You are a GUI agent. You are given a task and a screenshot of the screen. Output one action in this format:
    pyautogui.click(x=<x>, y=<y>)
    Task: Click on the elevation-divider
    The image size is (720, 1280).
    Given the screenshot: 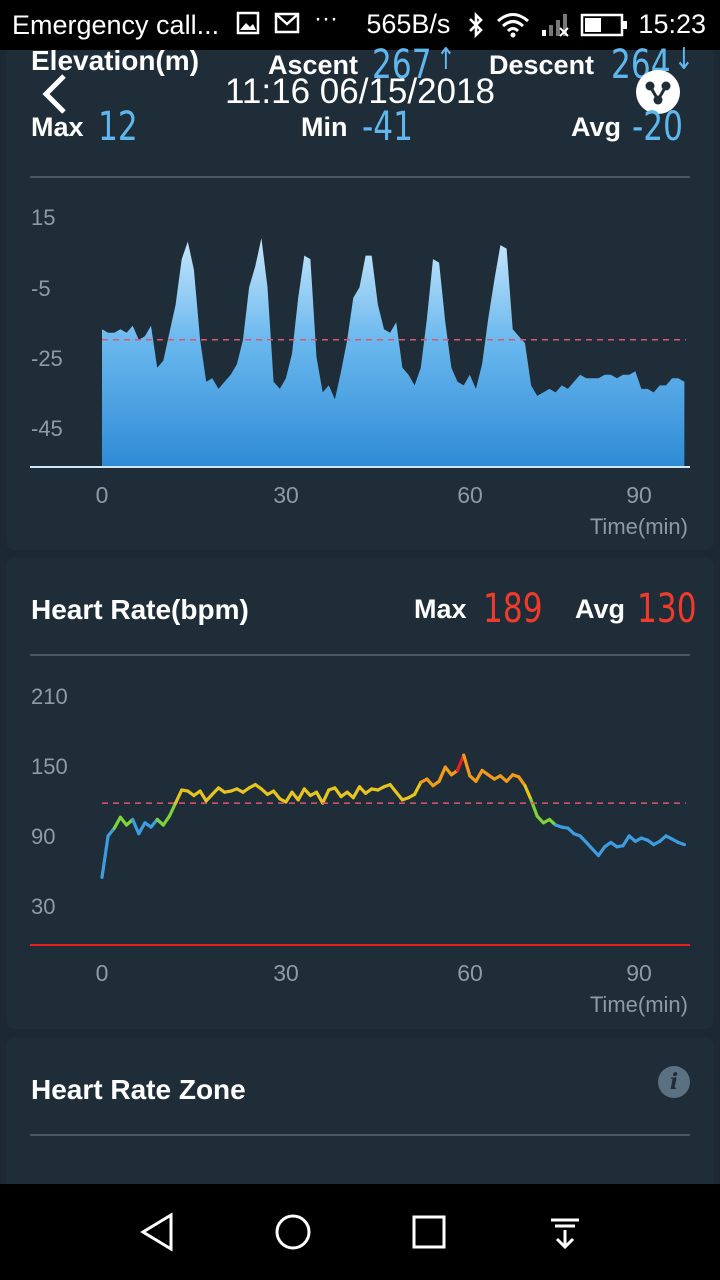 What is the action you would take?
    pyautogui.click(x=360, y=177)
    